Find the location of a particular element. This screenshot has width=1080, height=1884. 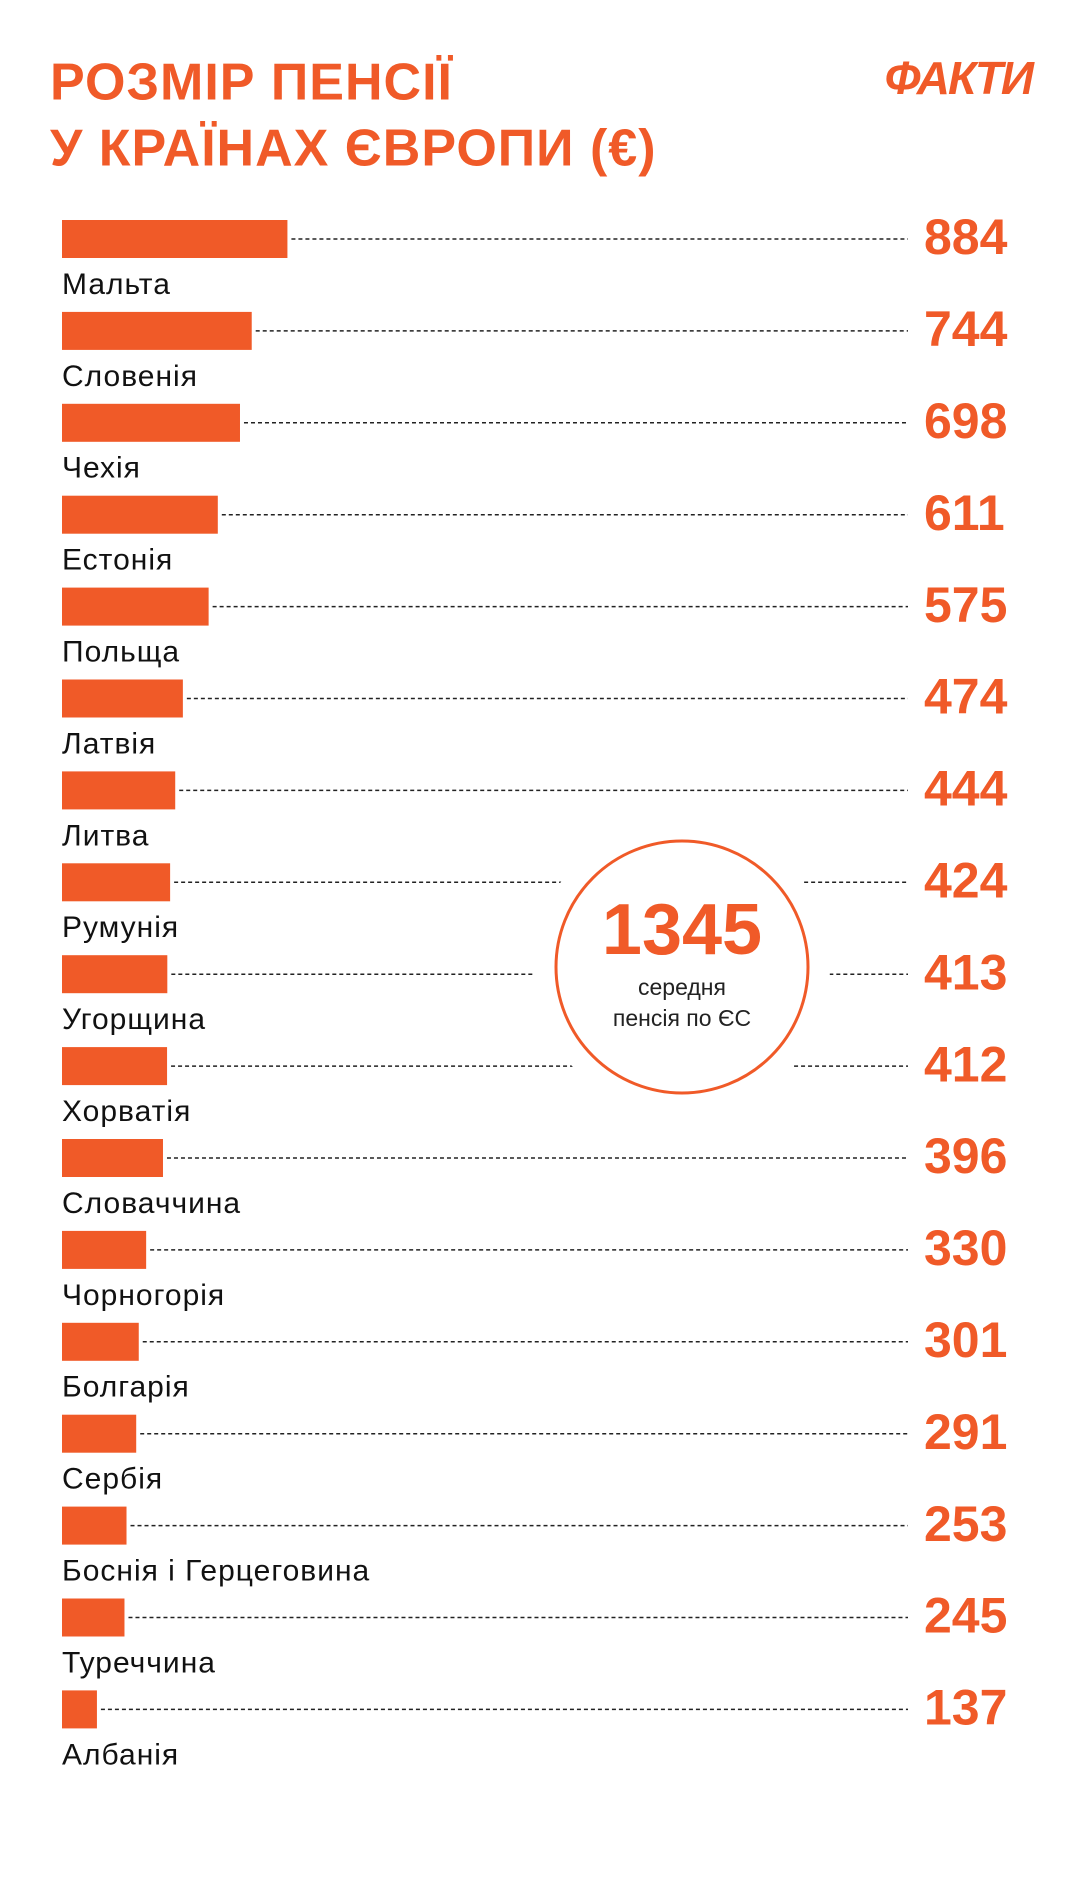

category-label: Мальта is located at coordinates (116, 284).